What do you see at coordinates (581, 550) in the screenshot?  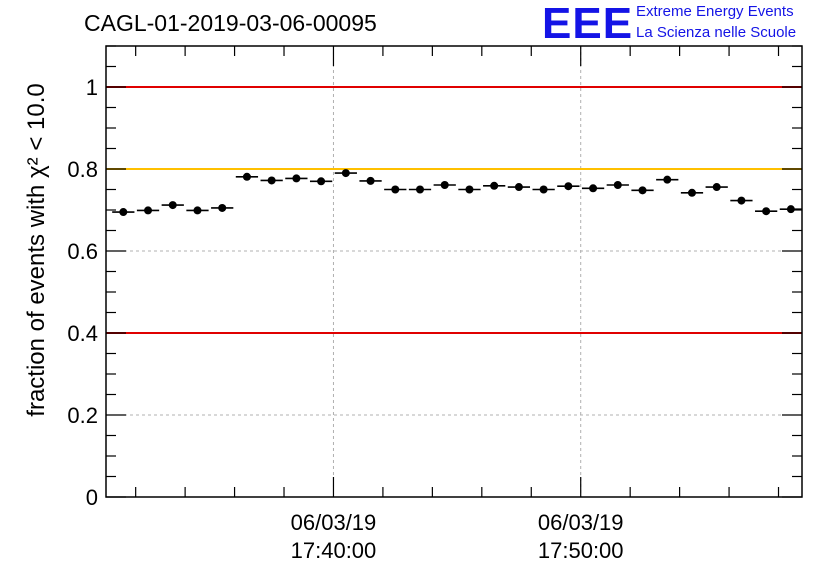 I see `x-tick-label-time: 17:50:00` at bounding box center [581, 550].